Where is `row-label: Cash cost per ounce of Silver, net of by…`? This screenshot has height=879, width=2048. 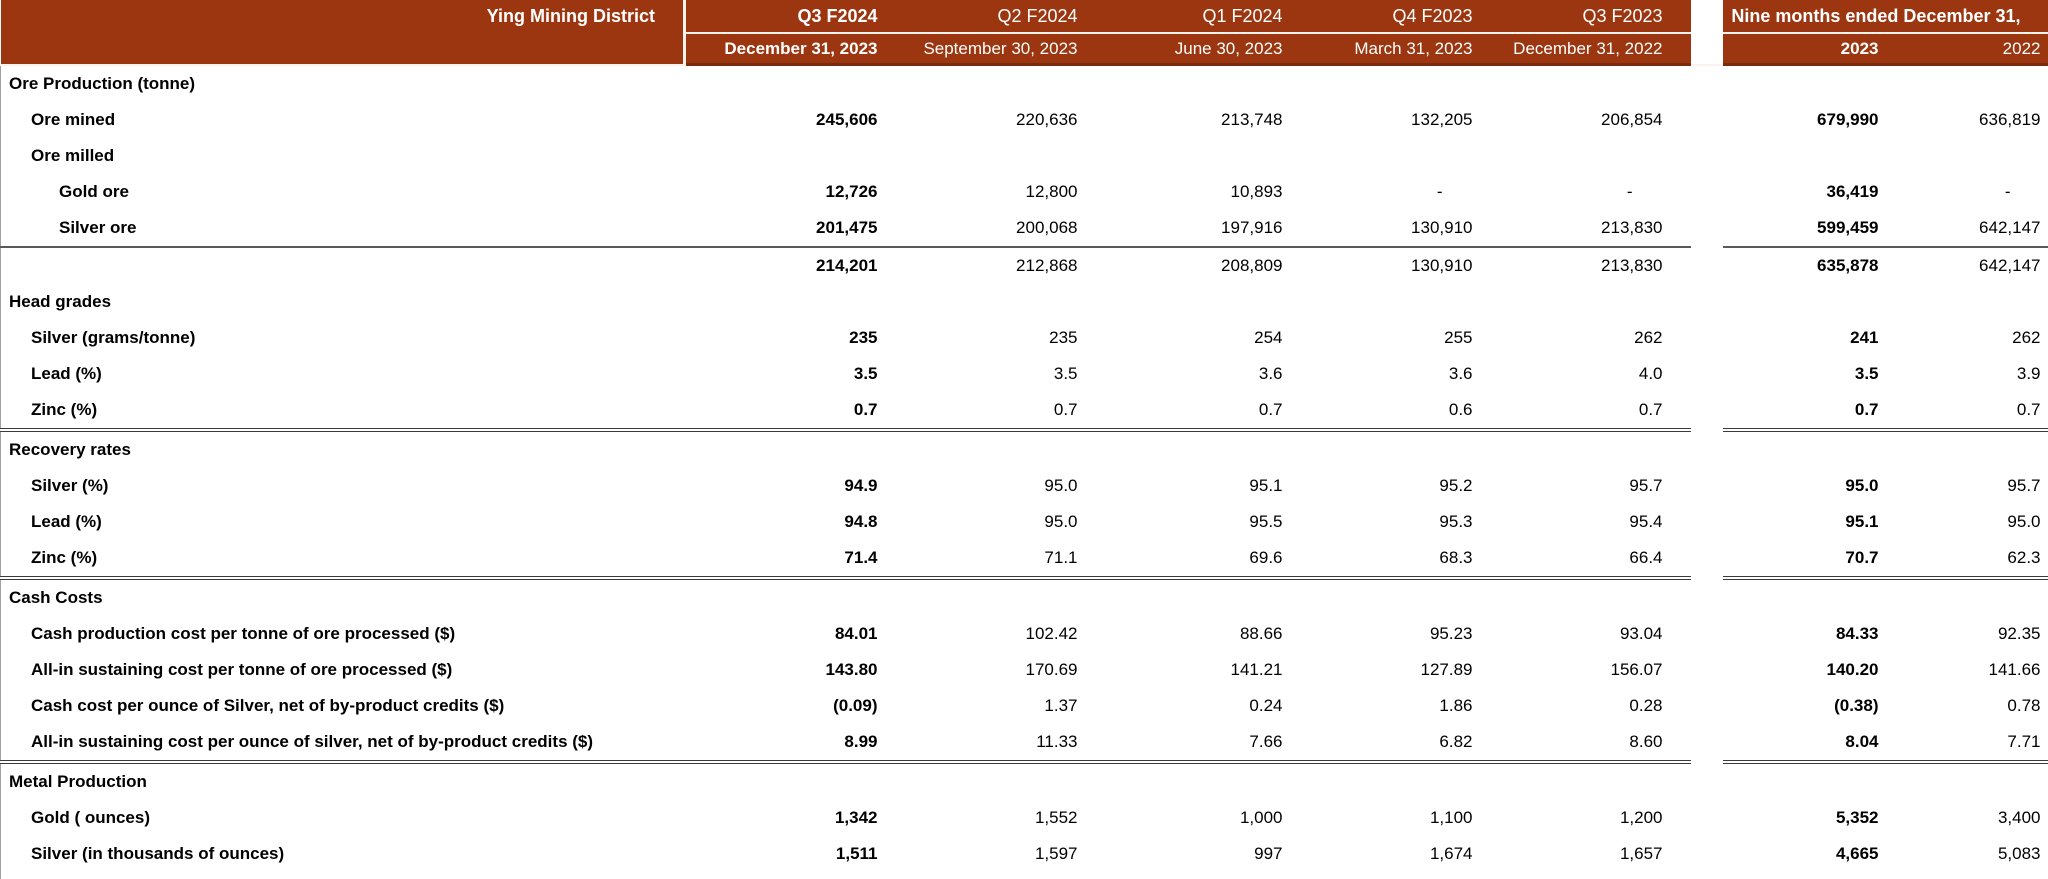 row-label: Cash cost per ounce of Silver, net of by… is located at coordinates (342, 706).